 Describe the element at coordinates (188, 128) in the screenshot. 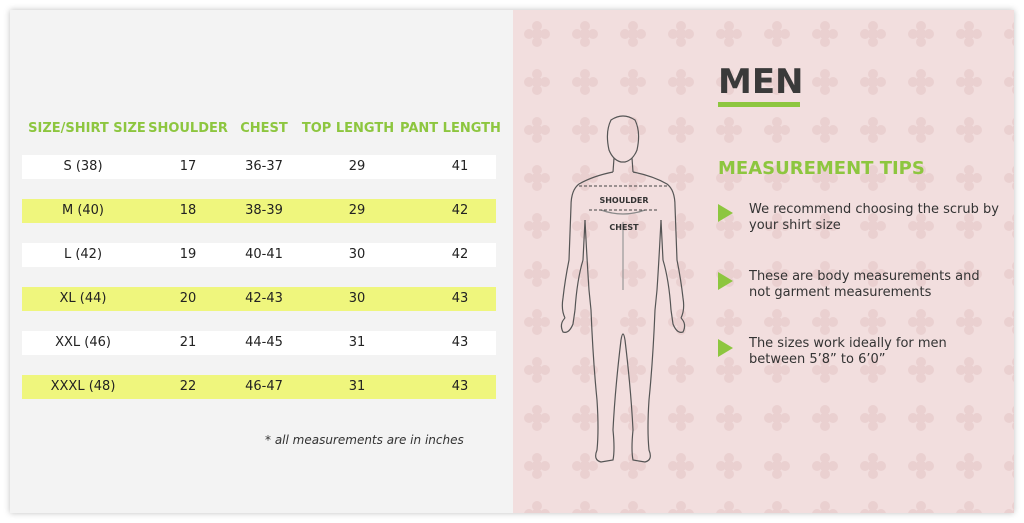

I see `header-shoulder: SHOULDER` at that location.